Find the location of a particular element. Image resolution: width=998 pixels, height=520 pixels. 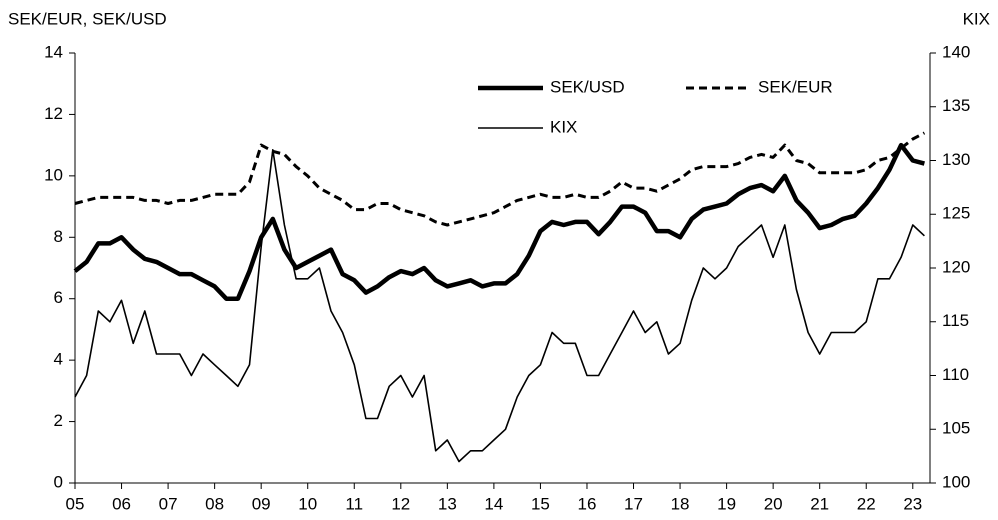

x-tick-label: 12 is located at coordinates (400, 503).